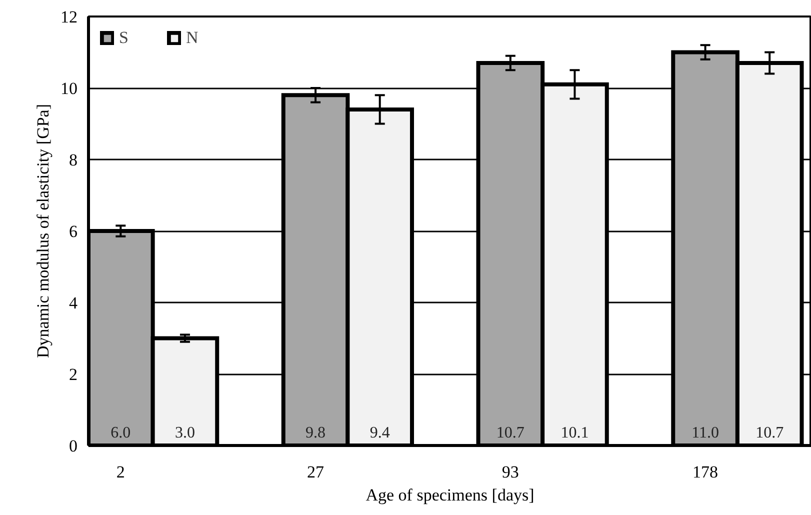  What do you see at coordinates (705, 472) in the screenshot?
I see `x-tick-label: 178` at bounding box center [705, 472].